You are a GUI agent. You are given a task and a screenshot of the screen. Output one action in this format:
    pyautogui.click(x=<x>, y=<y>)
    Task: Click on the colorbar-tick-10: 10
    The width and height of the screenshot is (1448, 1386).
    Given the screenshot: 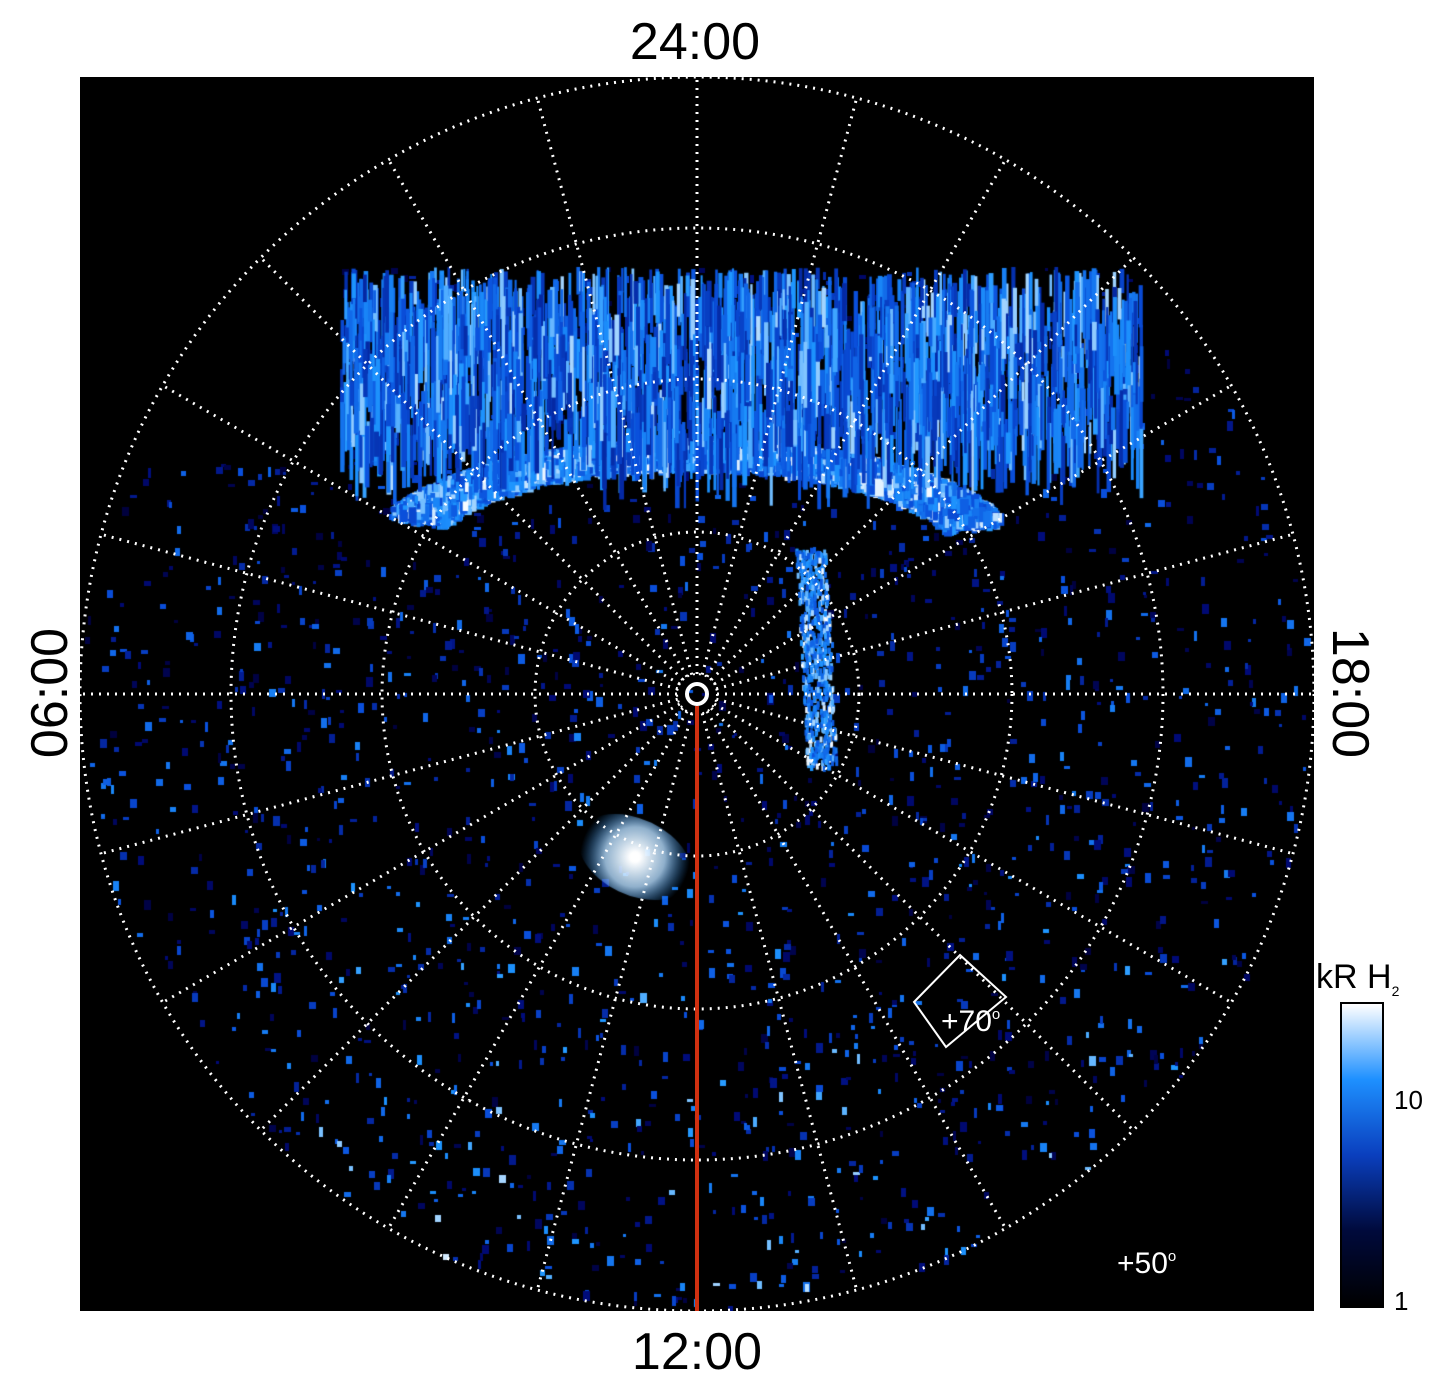 What is the action you would take?
    pyautogui.click(x=1408, y=1100)
    